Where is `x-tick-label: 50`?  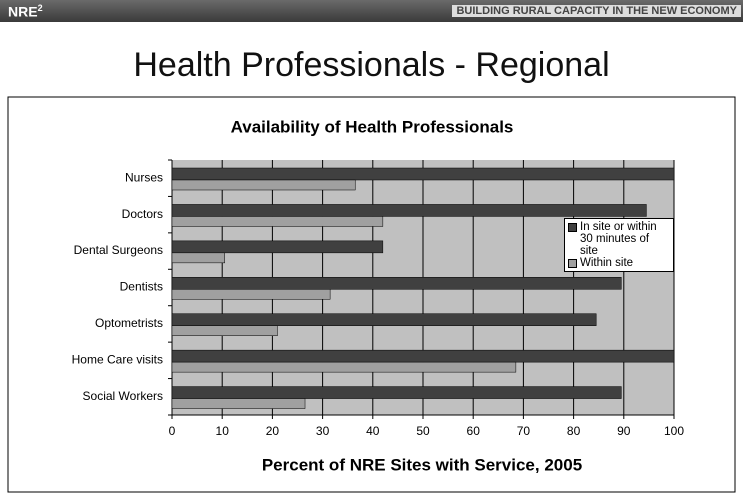 x-tick-label: 50 is located at coordinates (423, 431).